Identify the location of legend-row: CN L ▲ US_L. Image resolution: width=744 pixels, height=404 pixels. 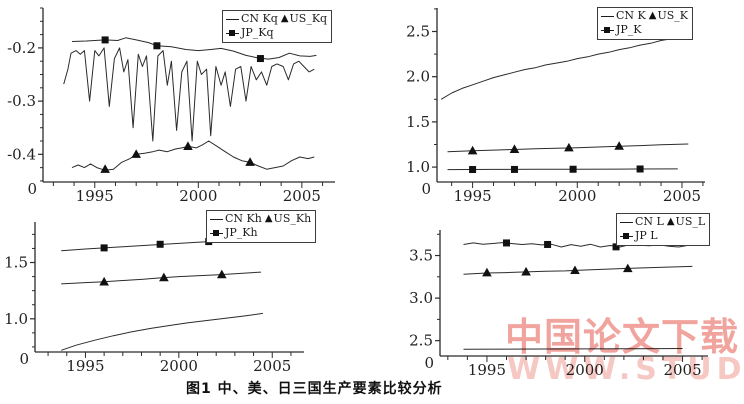
(662, 222).